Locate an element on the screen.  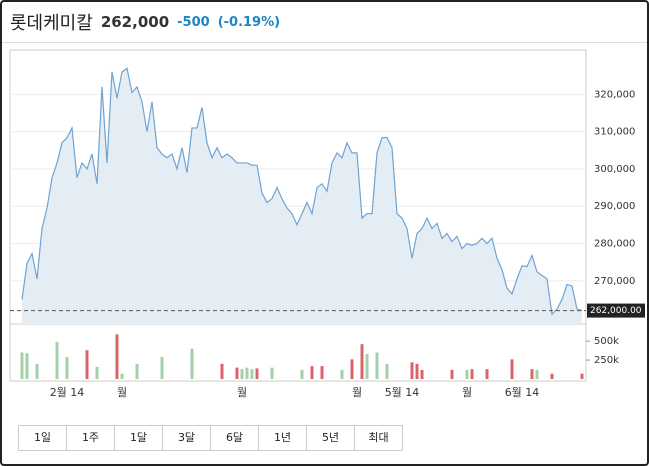
range-button: 1주 is located at coordinates (91, 438).